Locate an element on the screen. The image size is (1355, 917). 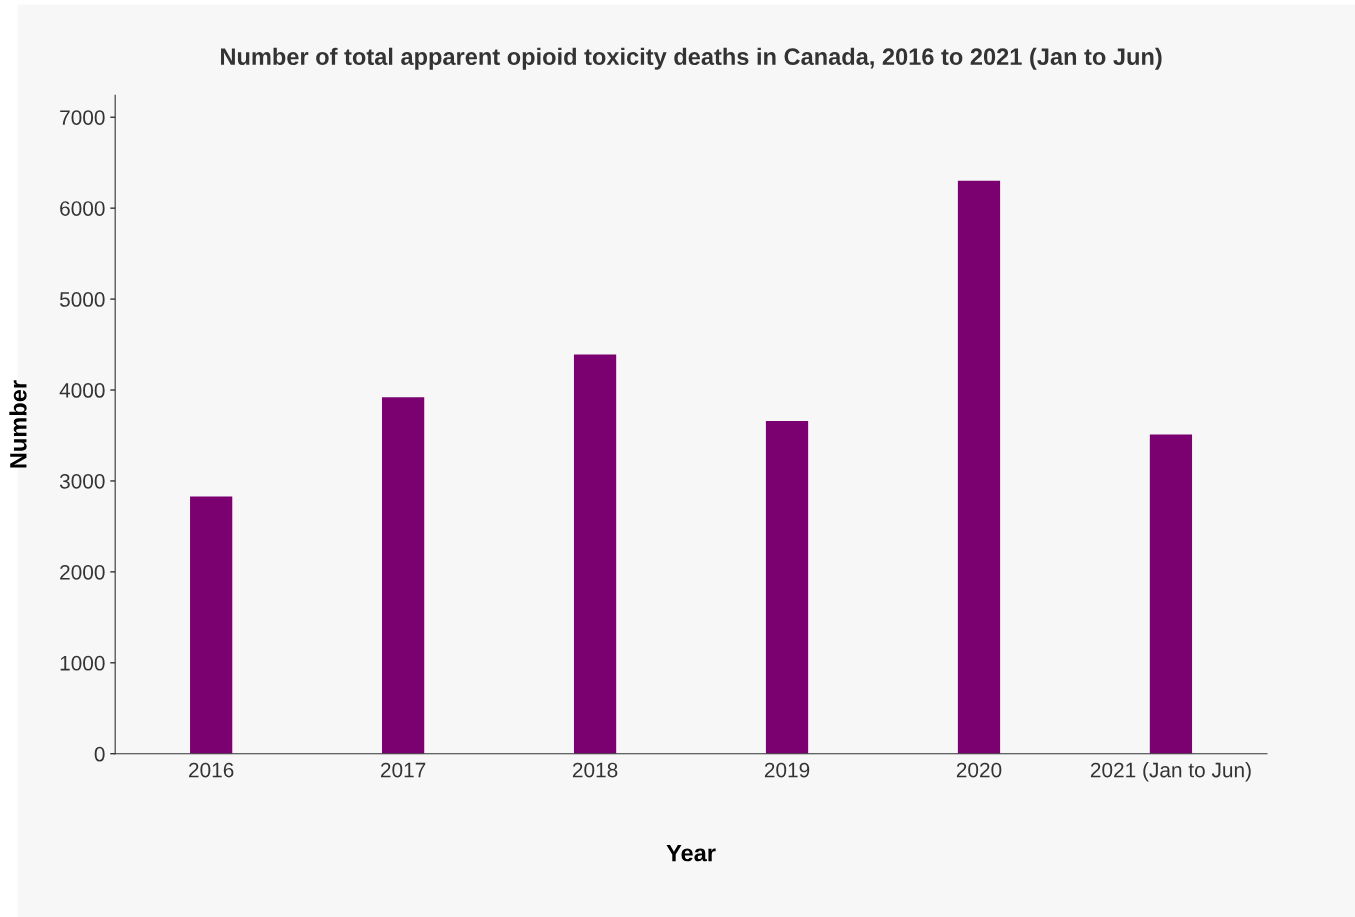
y-tick-label: 4000 is located at coordinates (82, 390).